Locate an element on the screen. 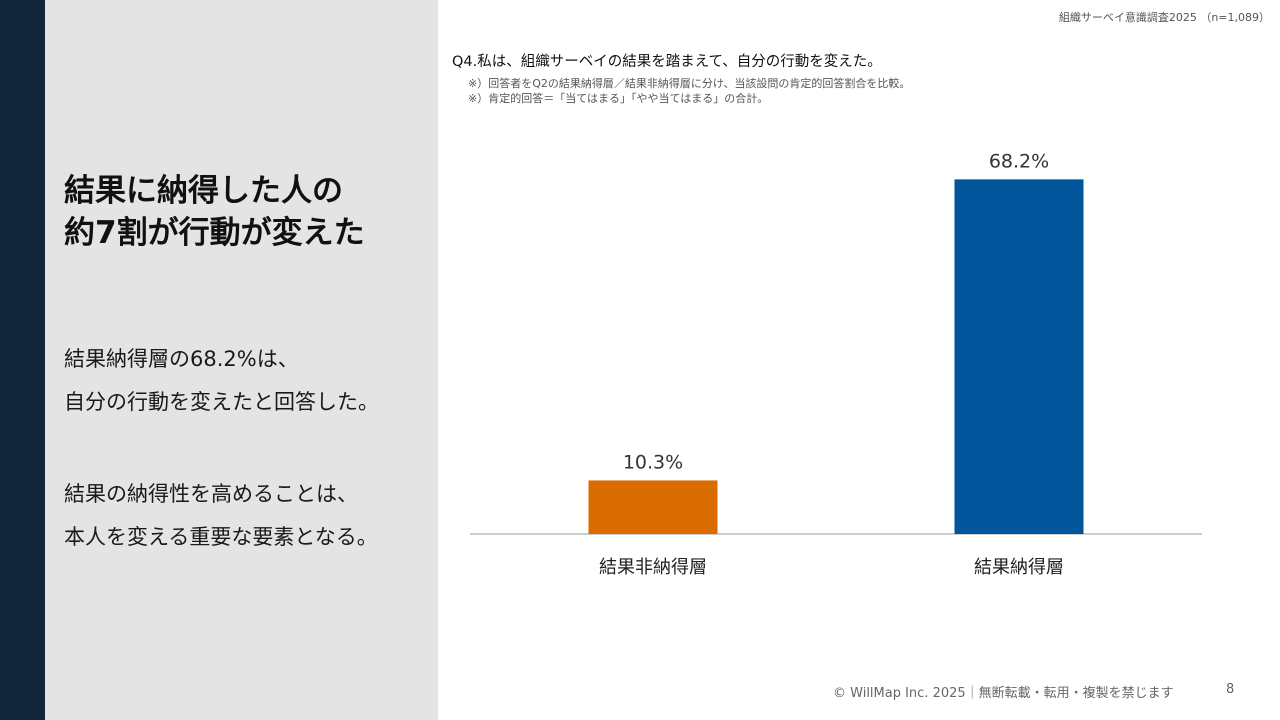  finding-paragraph: 結果納得層の68.2%は、 自分の行動を変えたと回答した。 is located at coordinates (250, 381).